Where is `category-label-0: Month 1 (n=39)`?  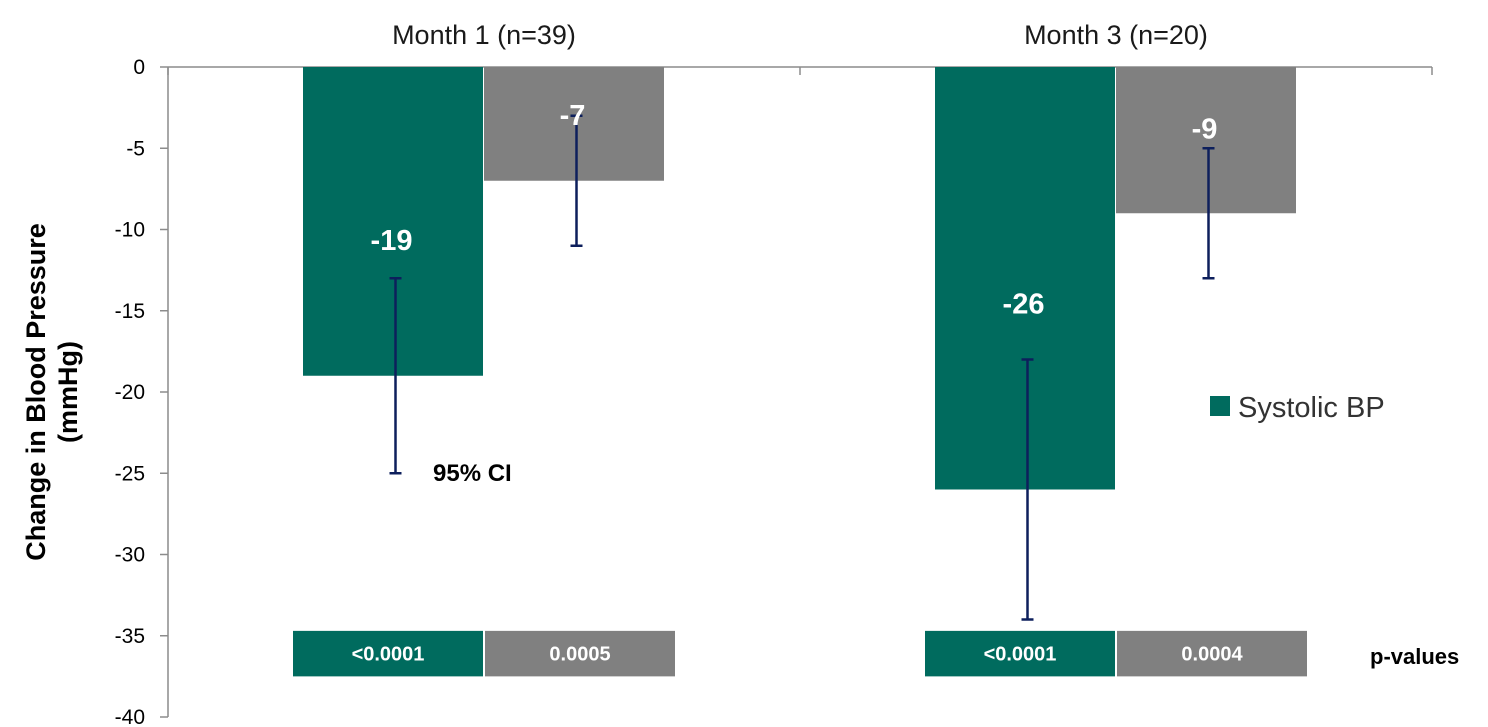
category-label-0: Month 1 (n=39) is located at coordinates (484, 35).